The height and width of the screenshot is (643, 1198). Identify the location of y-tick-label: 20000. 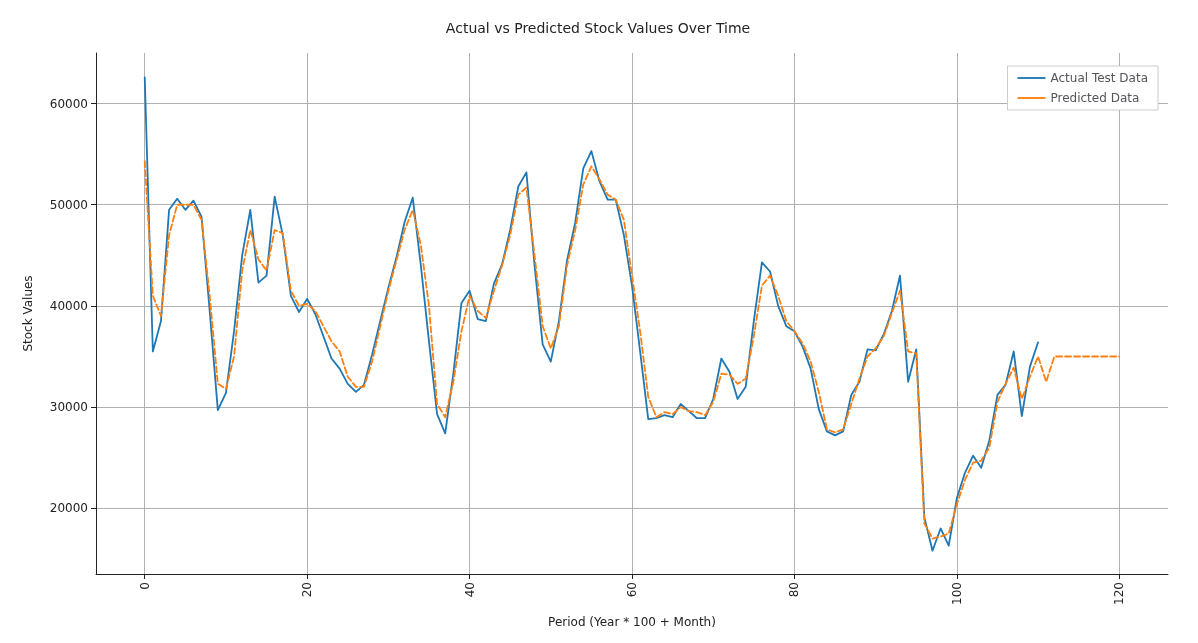
(68, 508).